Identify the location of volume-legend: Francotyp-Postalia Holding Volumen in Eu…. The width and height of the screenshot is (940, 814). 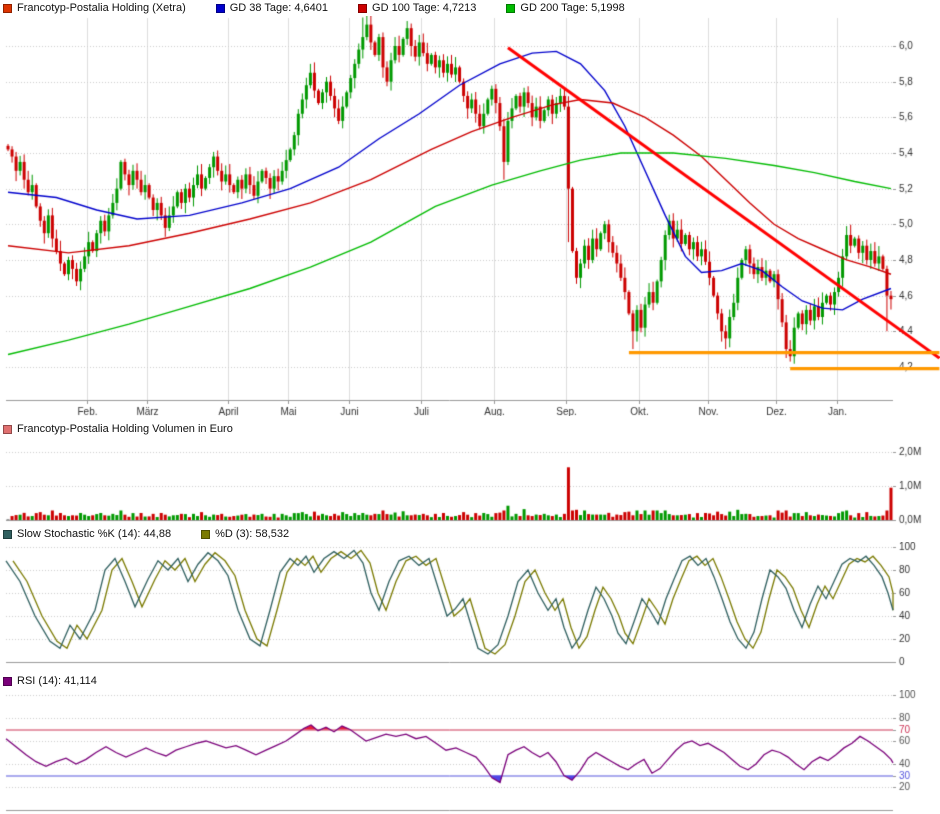
(470, 427).